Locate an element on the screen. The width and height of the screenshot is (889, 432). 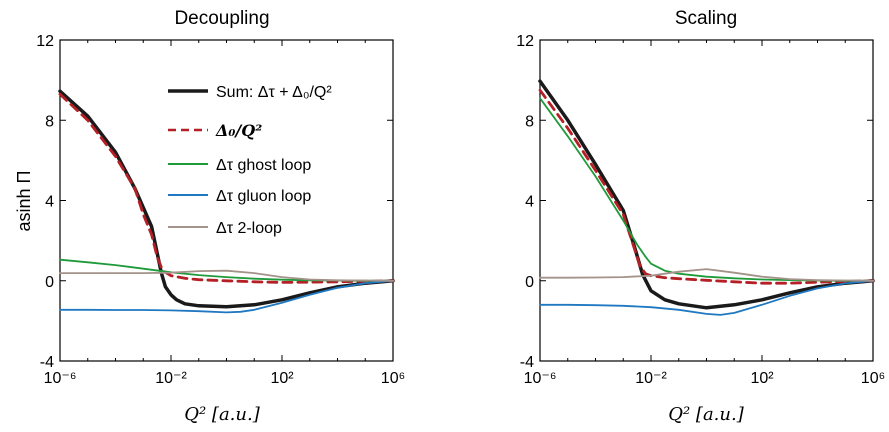
legend-label-gluon: Δτ gluon loop is located at coordinates (263, 196).